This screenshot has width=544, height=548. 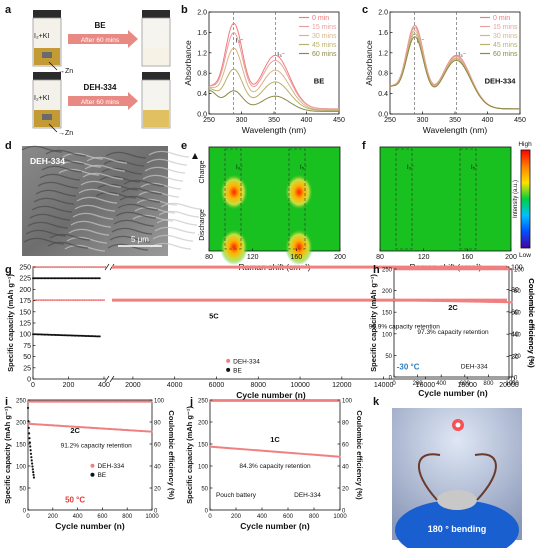 I want to click on x-axis-label: Cycle number (n), so click(x=90, y=526).